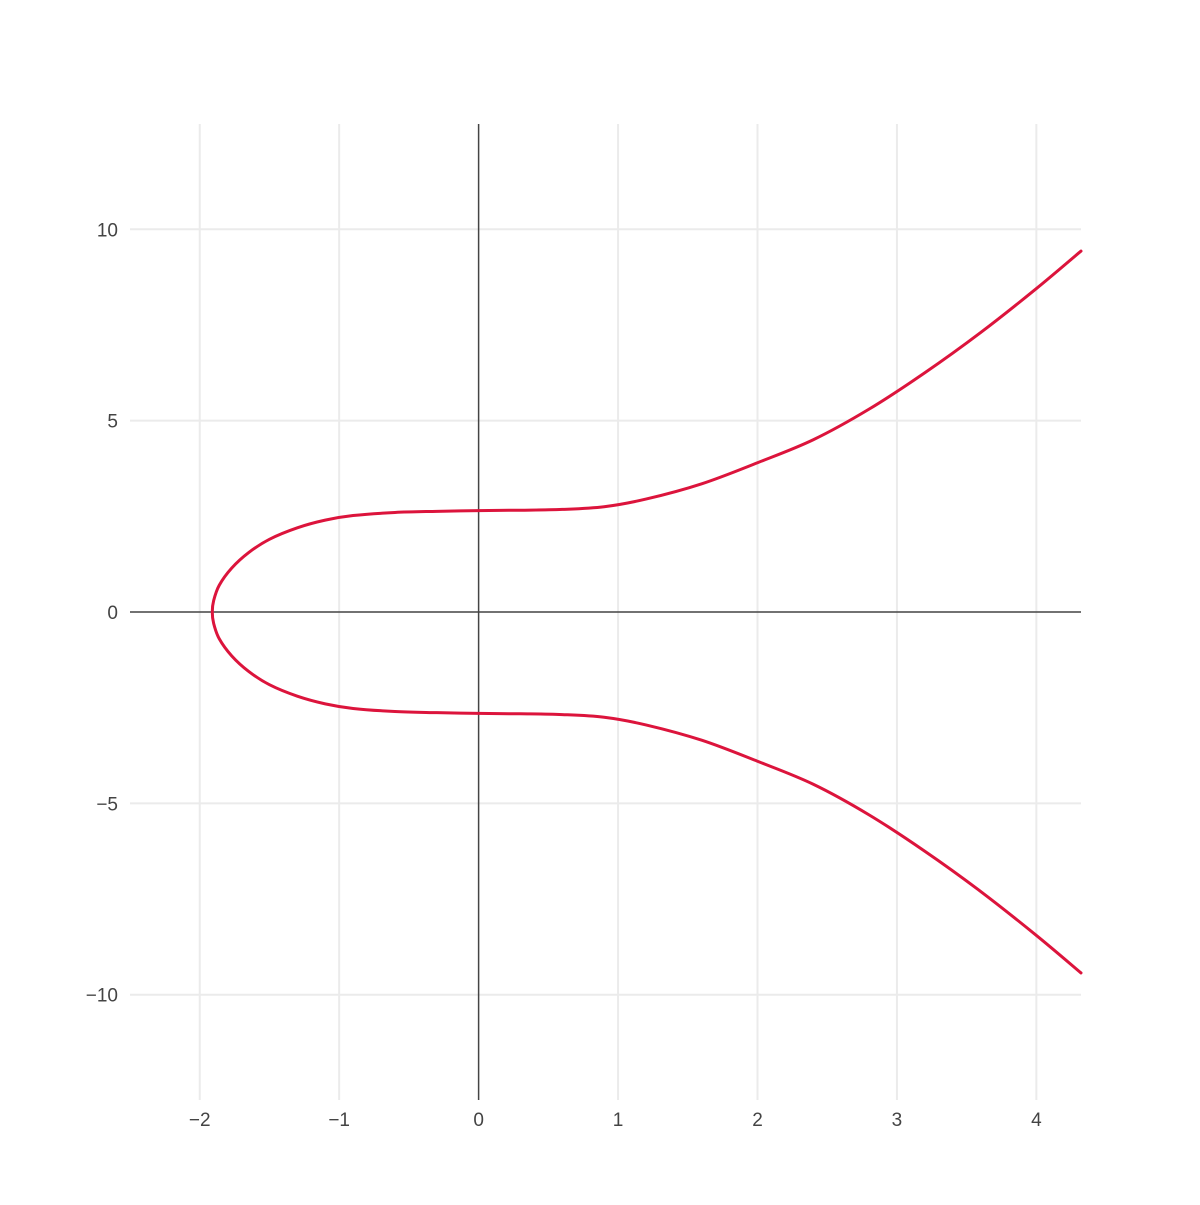 The width and height of the screenshot is (1200, 1205). I want to click on y-tick-labels: −10 −5 0 5 10, so click(102, 613).